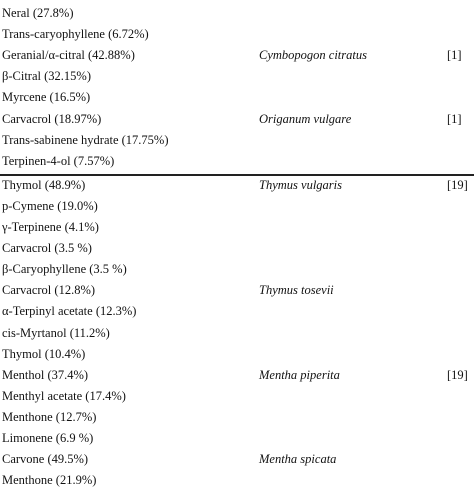 The height and width of the screenshot is (487, 474). Describe the element at coordinates (49, 416) in the screenshot. I see `compound-cell: Menthone (12.7%)` at that location.